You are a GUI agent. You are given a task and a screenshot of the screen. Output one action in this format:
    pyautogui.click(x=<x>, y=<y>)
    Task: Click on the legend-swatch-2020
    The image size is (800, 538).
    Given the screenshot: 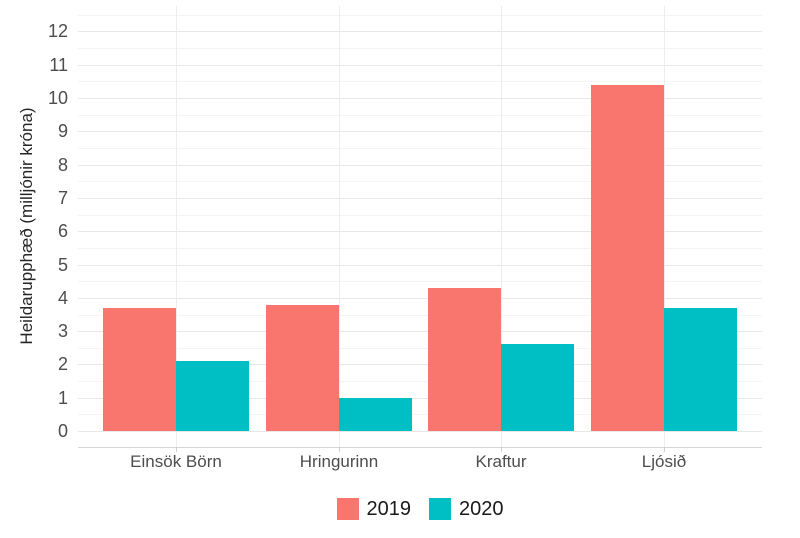 What is the action you would take?
    pyautogui.click(x=440, y=509)
    